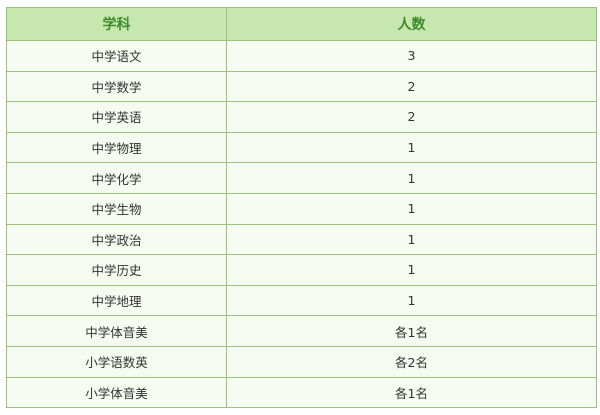  Describe the element at coordinates (116, 300) in the screenshot. I see `subject-cell: 中学地理` at that location.